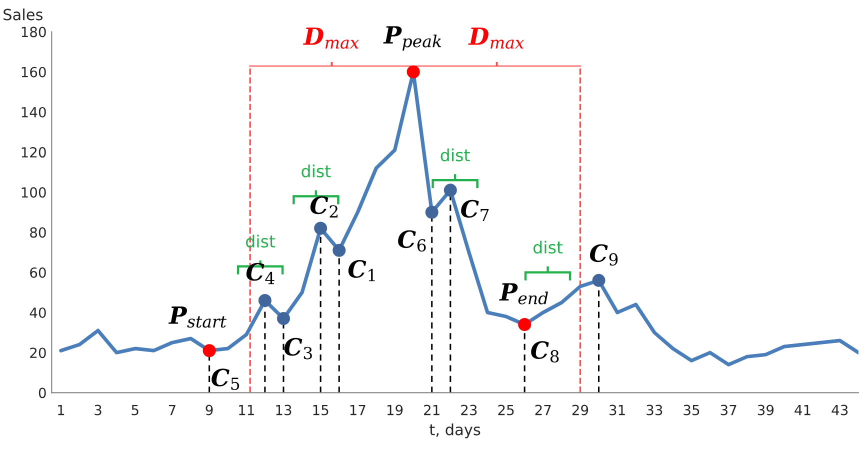  What do you see at coordinates (246, 410) in the screenshot?
I see `x-tick-label: 11` at bounding box center [246, 410].